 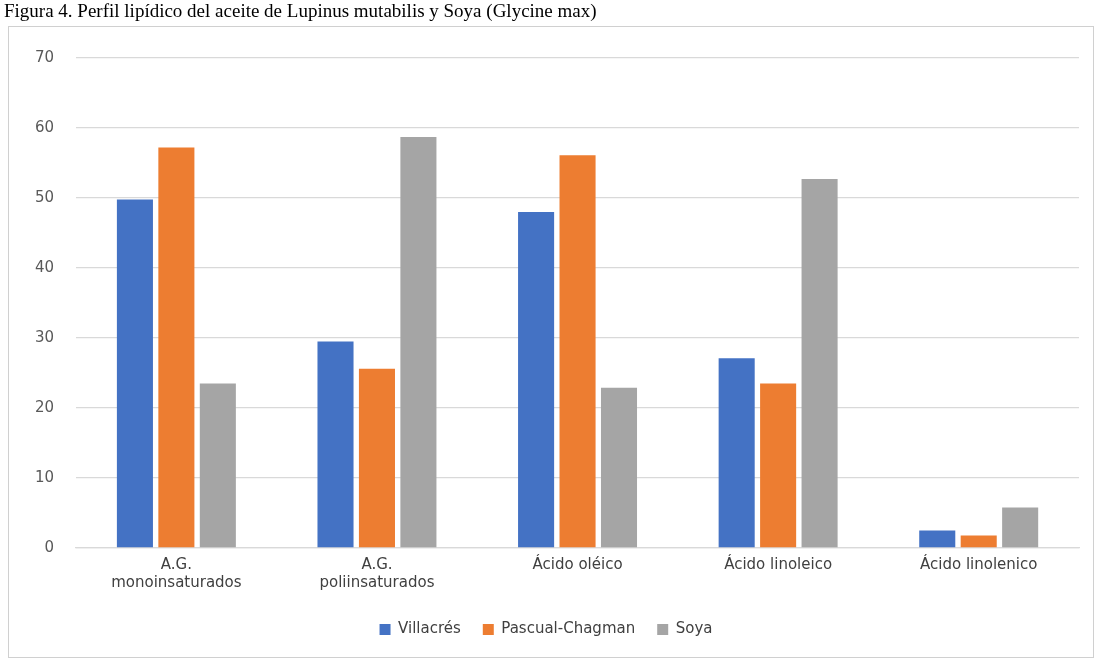 I want to click on legend-label: Villacrés, so click(x=429, y=628).